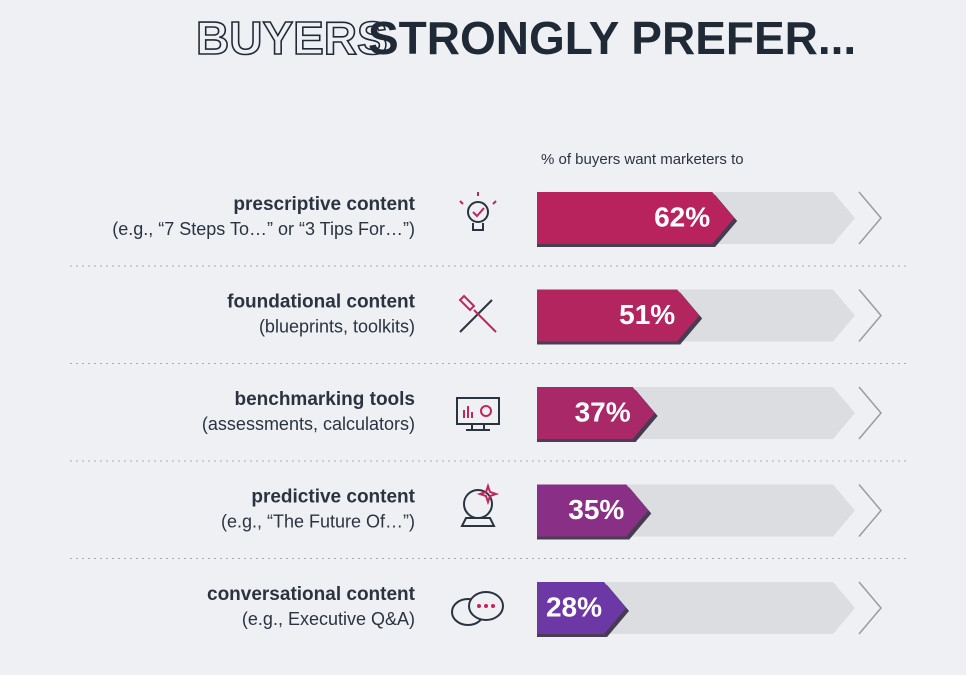 This screenshot has width=966, height=675. I want to click on value-label: 37%, so click(603, 411).